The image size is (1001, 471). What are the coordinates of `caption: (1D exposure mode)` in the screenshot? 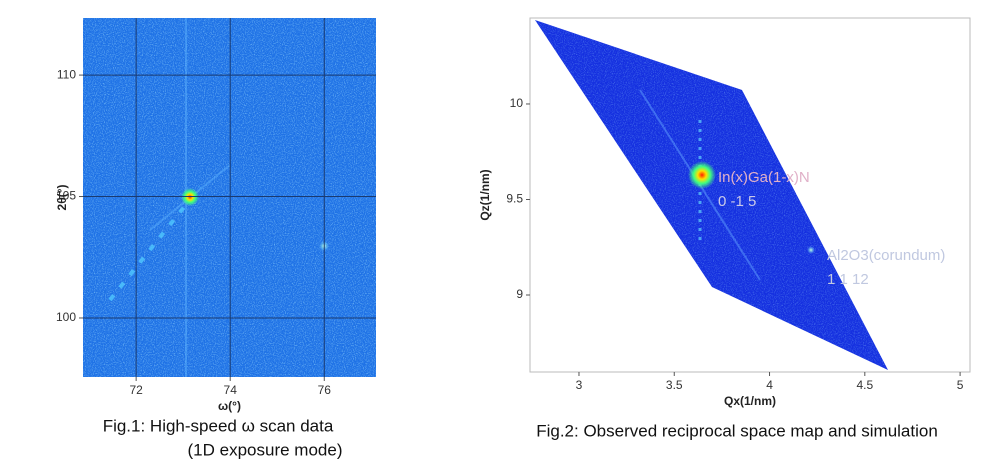 It's located at (265, 449).